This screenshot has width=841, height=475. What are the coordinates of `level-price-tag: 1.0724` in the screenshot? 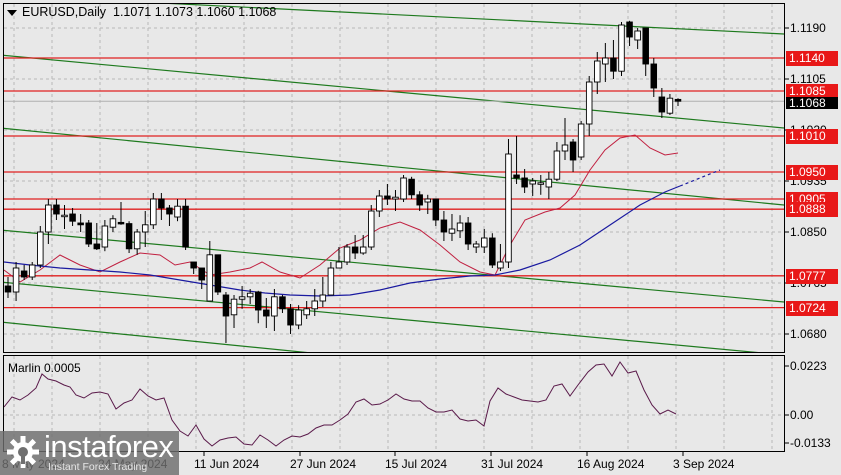 It's located at (812, 308).